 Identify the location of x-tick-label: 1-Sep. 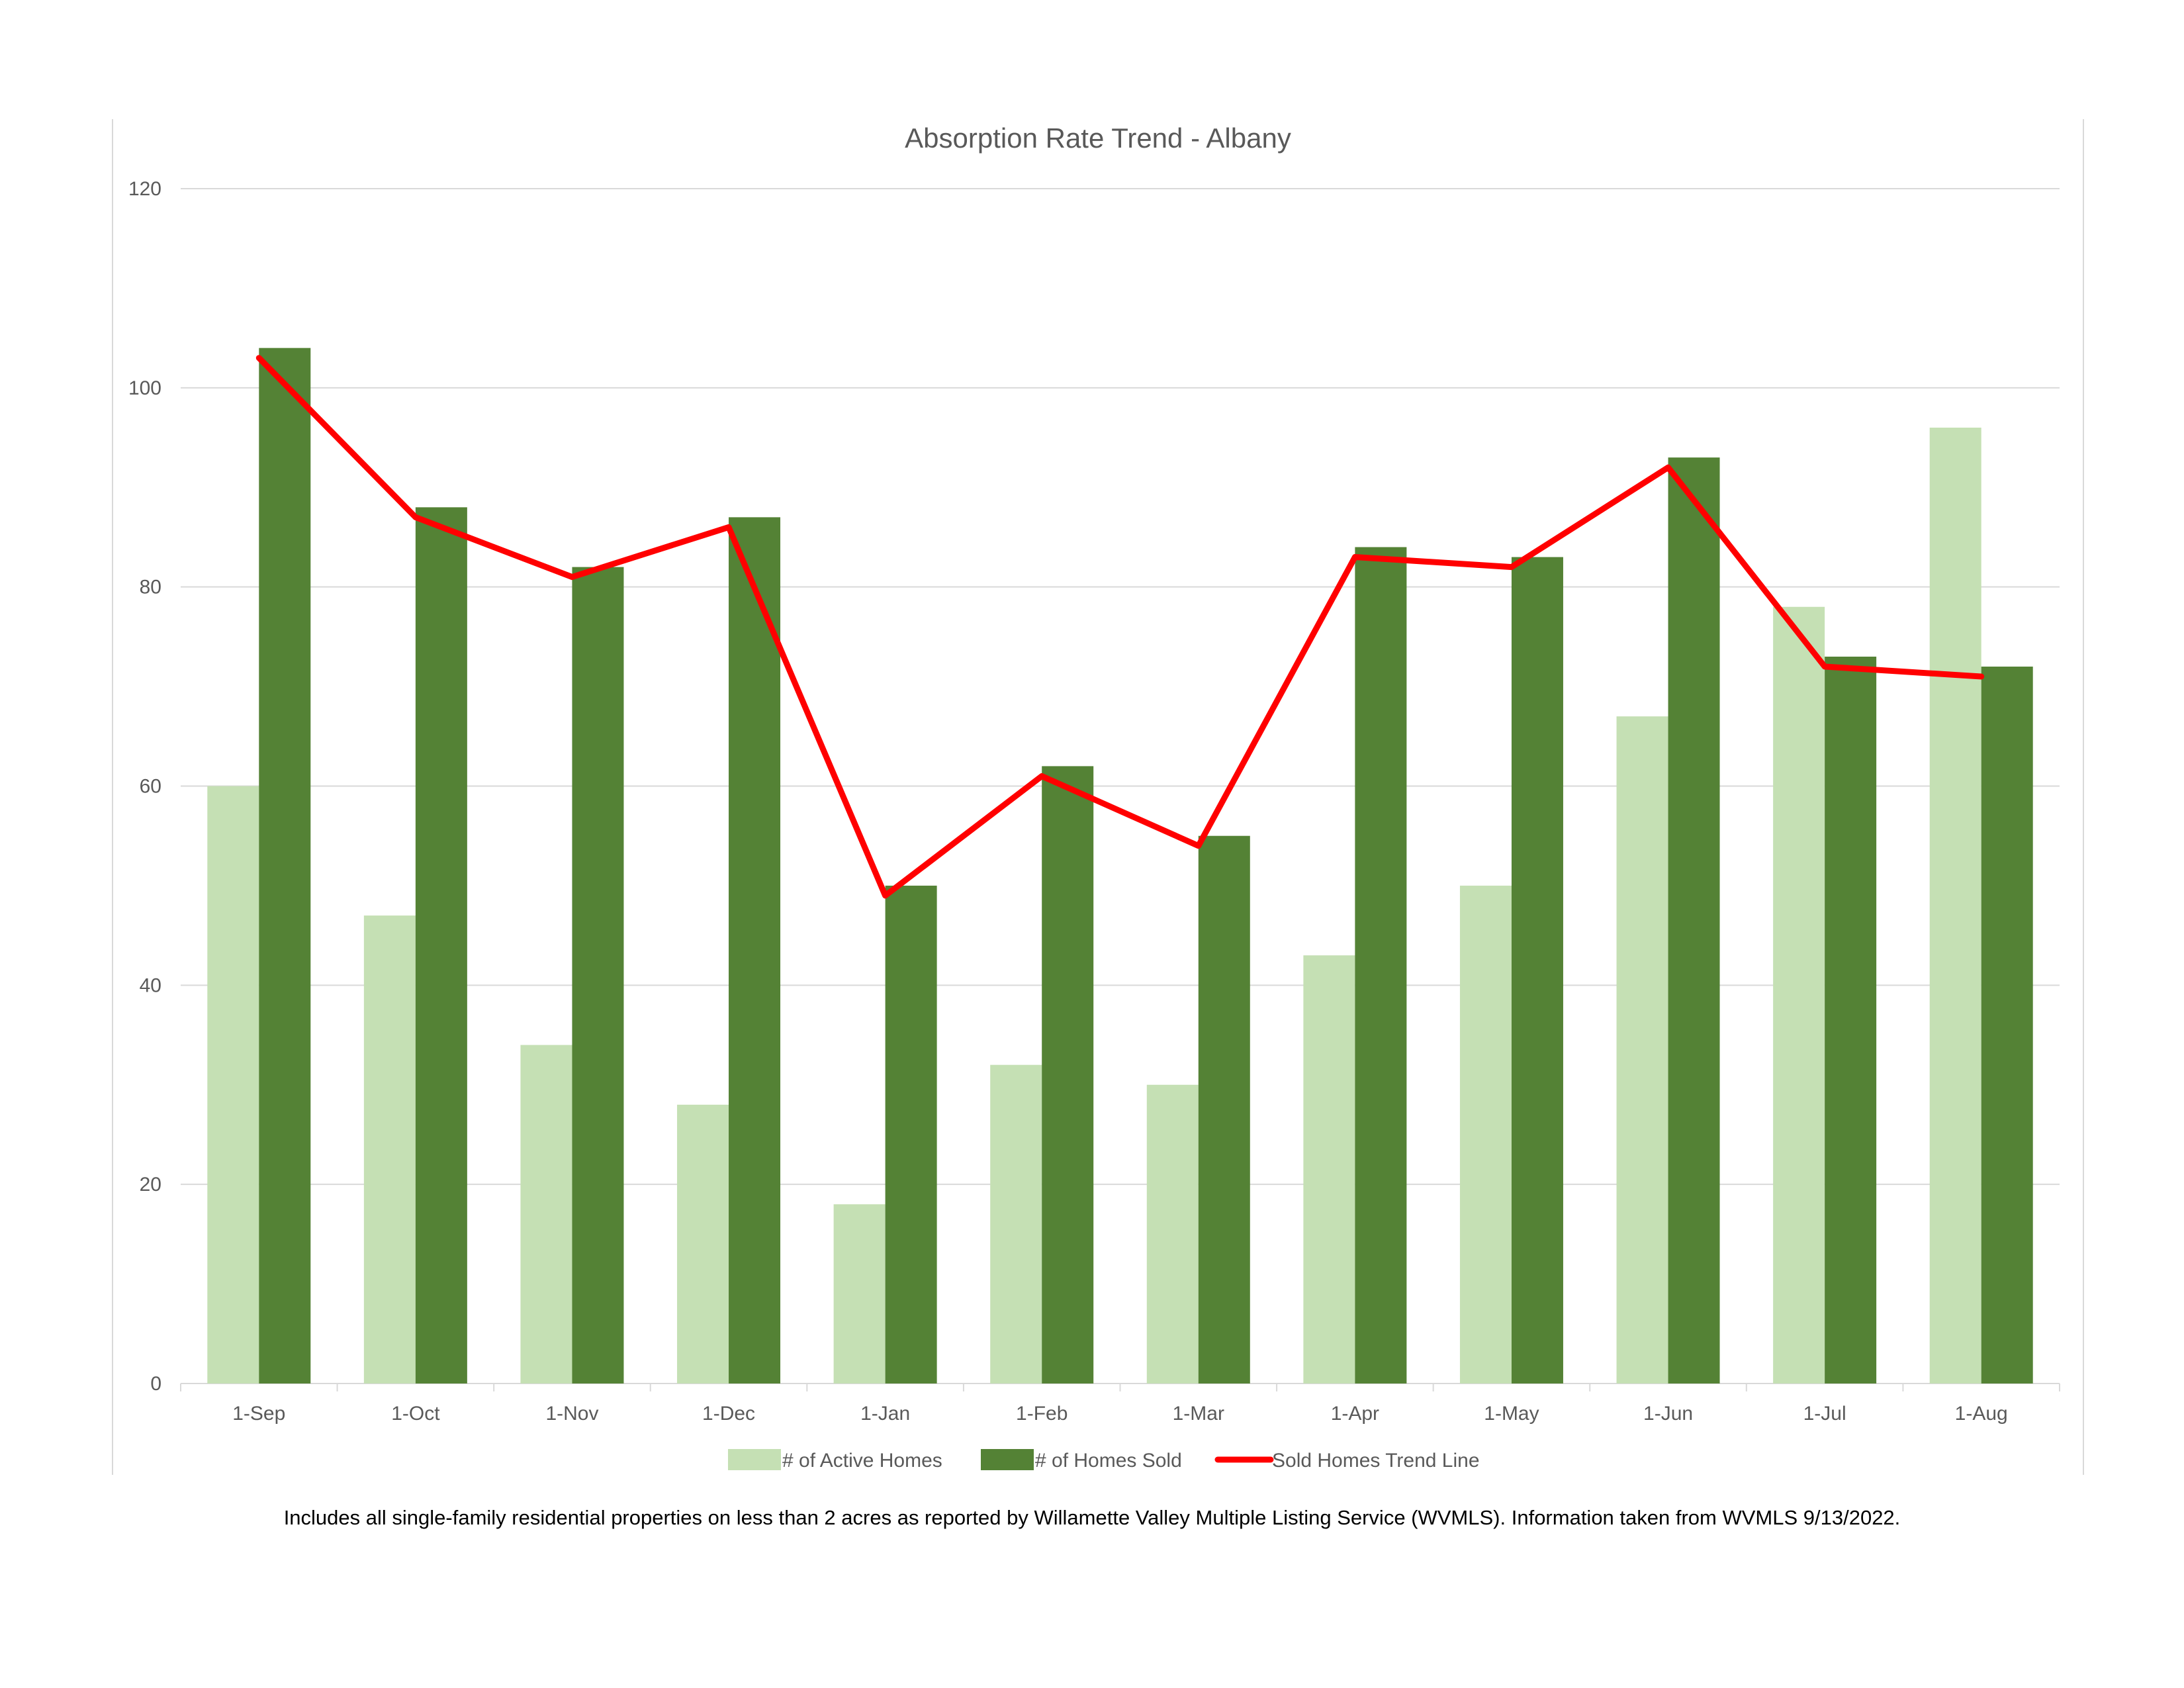
(258, 1414).